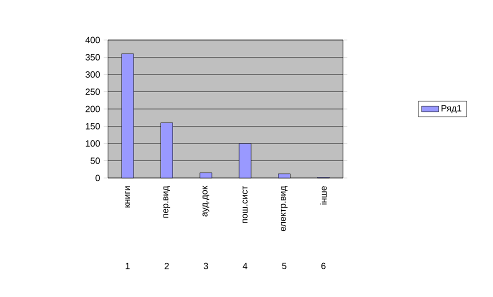  What do you see at coordinates (245, 204) in the screenshot?
I see `x-tick-label: пош.сист` at bounding box center [245, 204].